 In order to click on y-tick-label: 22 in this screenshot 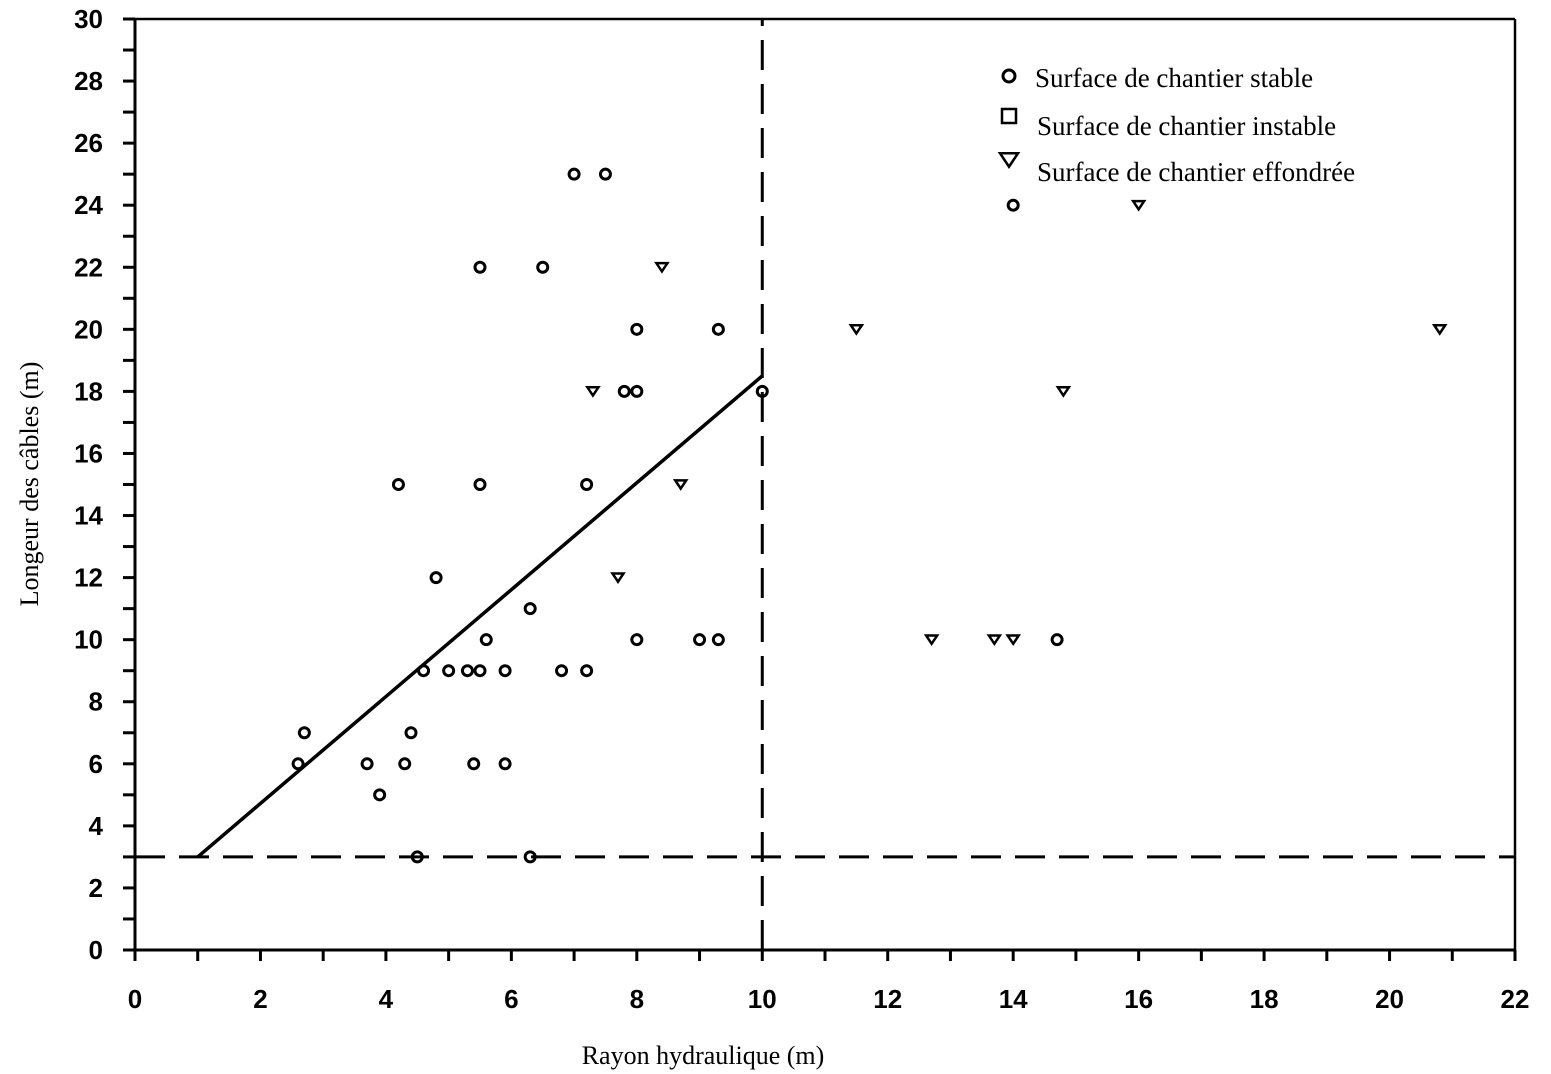, I will do `click(88, 267)`.